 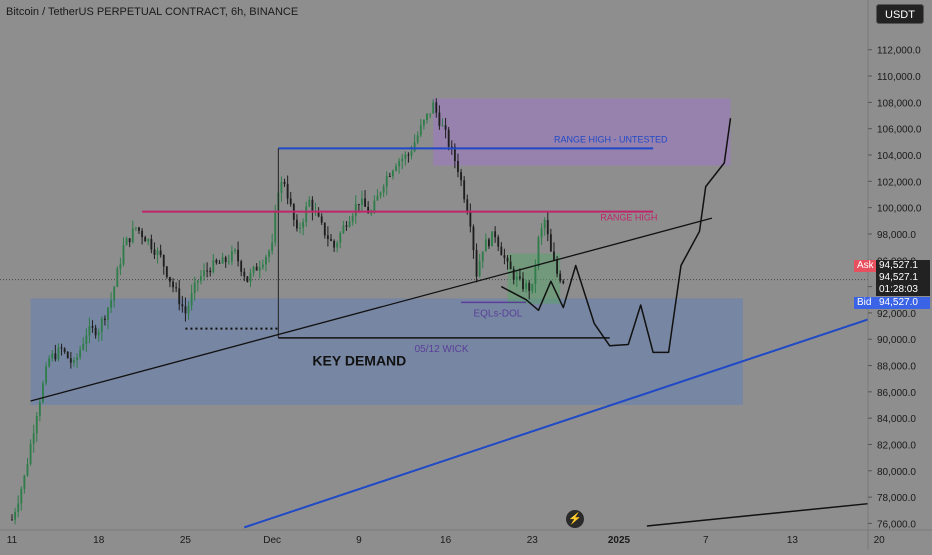 I want to click on x-tick-label: 23, so click(x=533, y=540).